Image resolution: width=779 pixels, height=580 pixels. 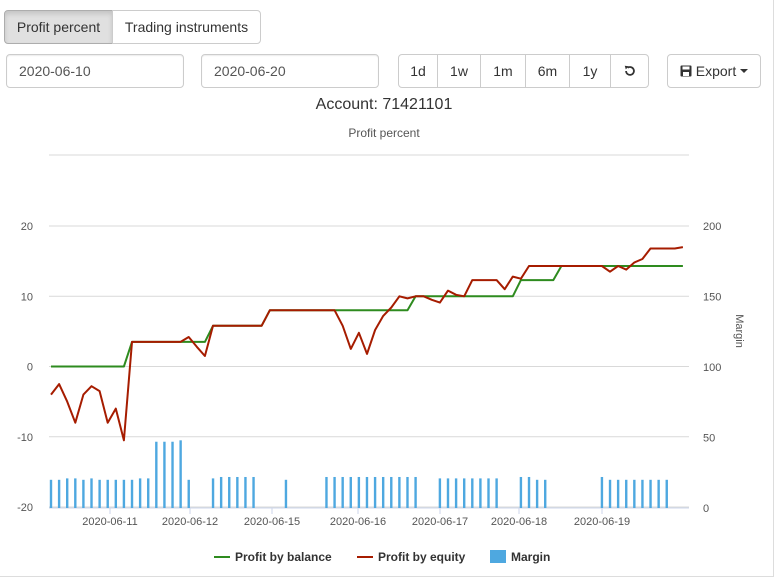 What do you see at coordinates (547, 71) in the screenshot?
I see `range-6m-button: 6m` at bounding box center [547, 71].